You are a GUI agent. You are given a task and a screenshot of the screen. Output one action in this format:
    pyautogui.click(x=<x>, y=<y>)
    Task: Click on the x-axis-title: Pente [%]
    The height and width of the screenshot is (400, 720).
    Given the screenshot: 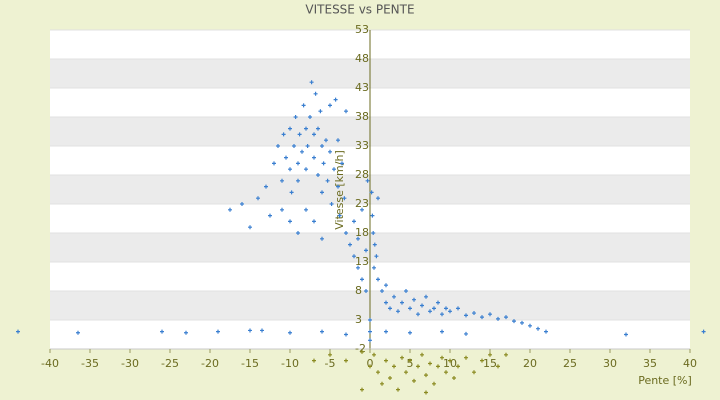 What is the action you would take?
    pyautogui.click(x=665, y=380)
    